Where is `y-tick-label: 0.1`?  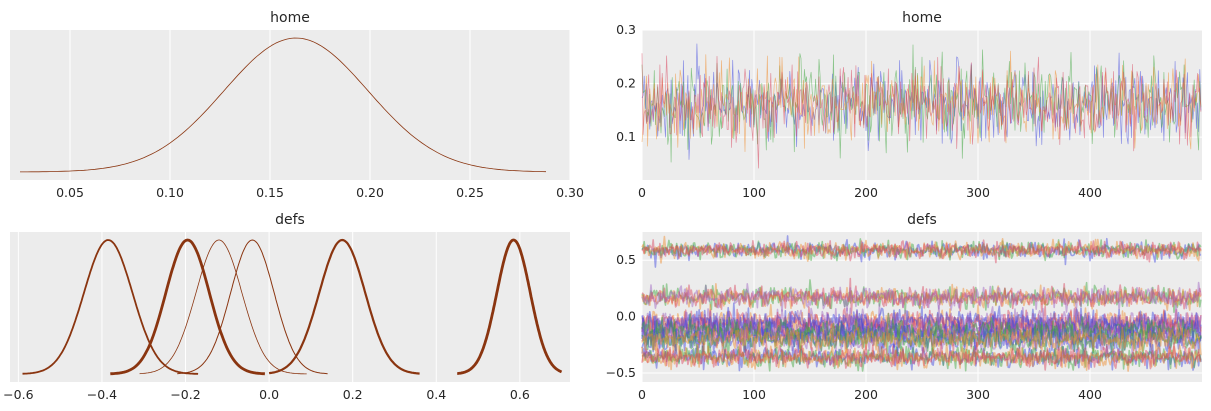
y-tick-label: 0.1 is located at coordinates (626, 136).